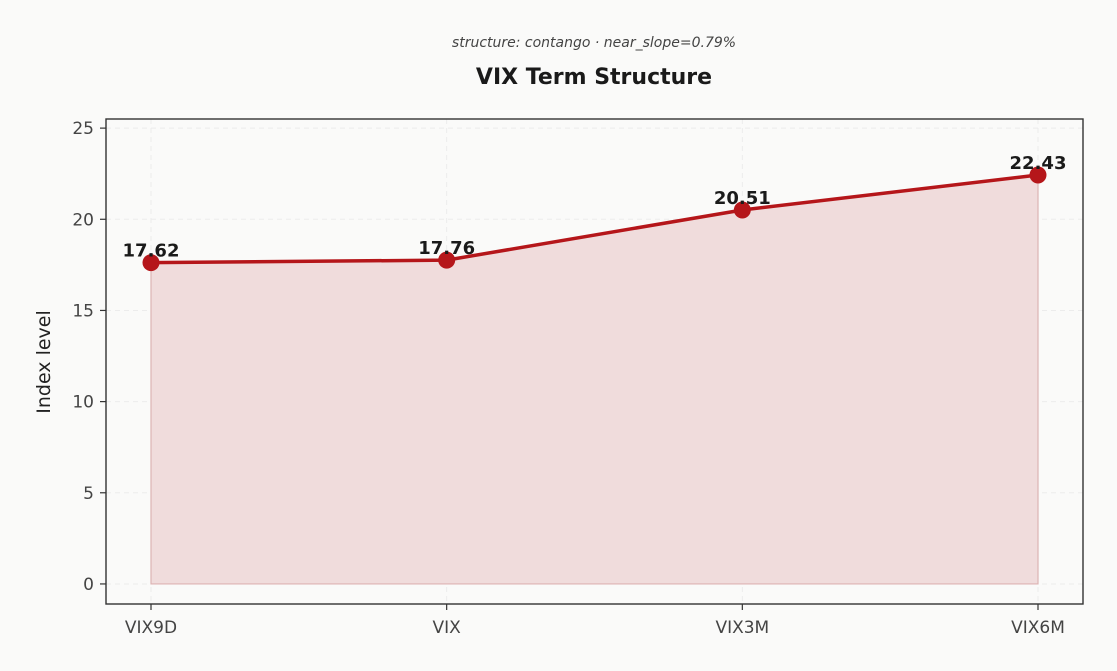 The image size is (1117, 671). What do you see at coordinates (594, 77) in the screenshot?
I see `chart-title: VIX Term Structure` at bounding box center [594, 77].